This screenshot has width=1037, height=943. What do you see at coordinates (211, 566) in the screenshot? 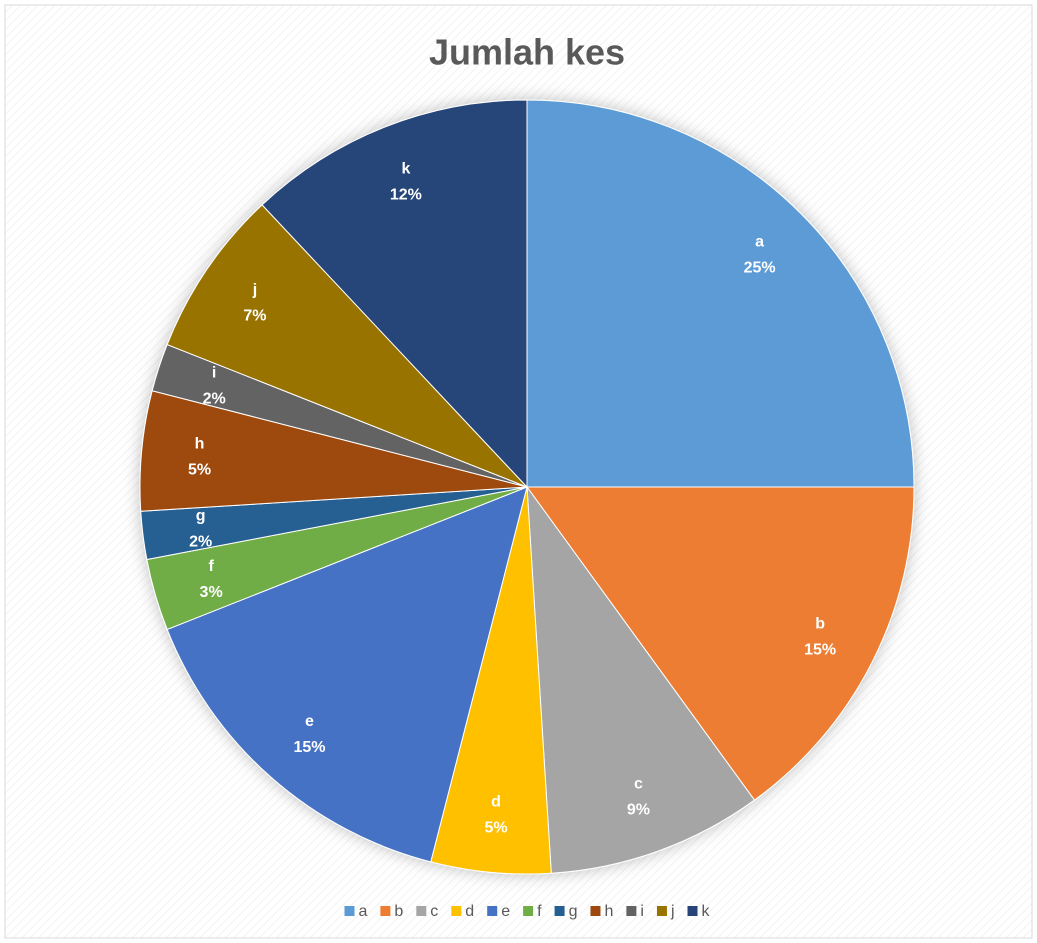
I see `slice-category: f` at bounding box center [211, 566].